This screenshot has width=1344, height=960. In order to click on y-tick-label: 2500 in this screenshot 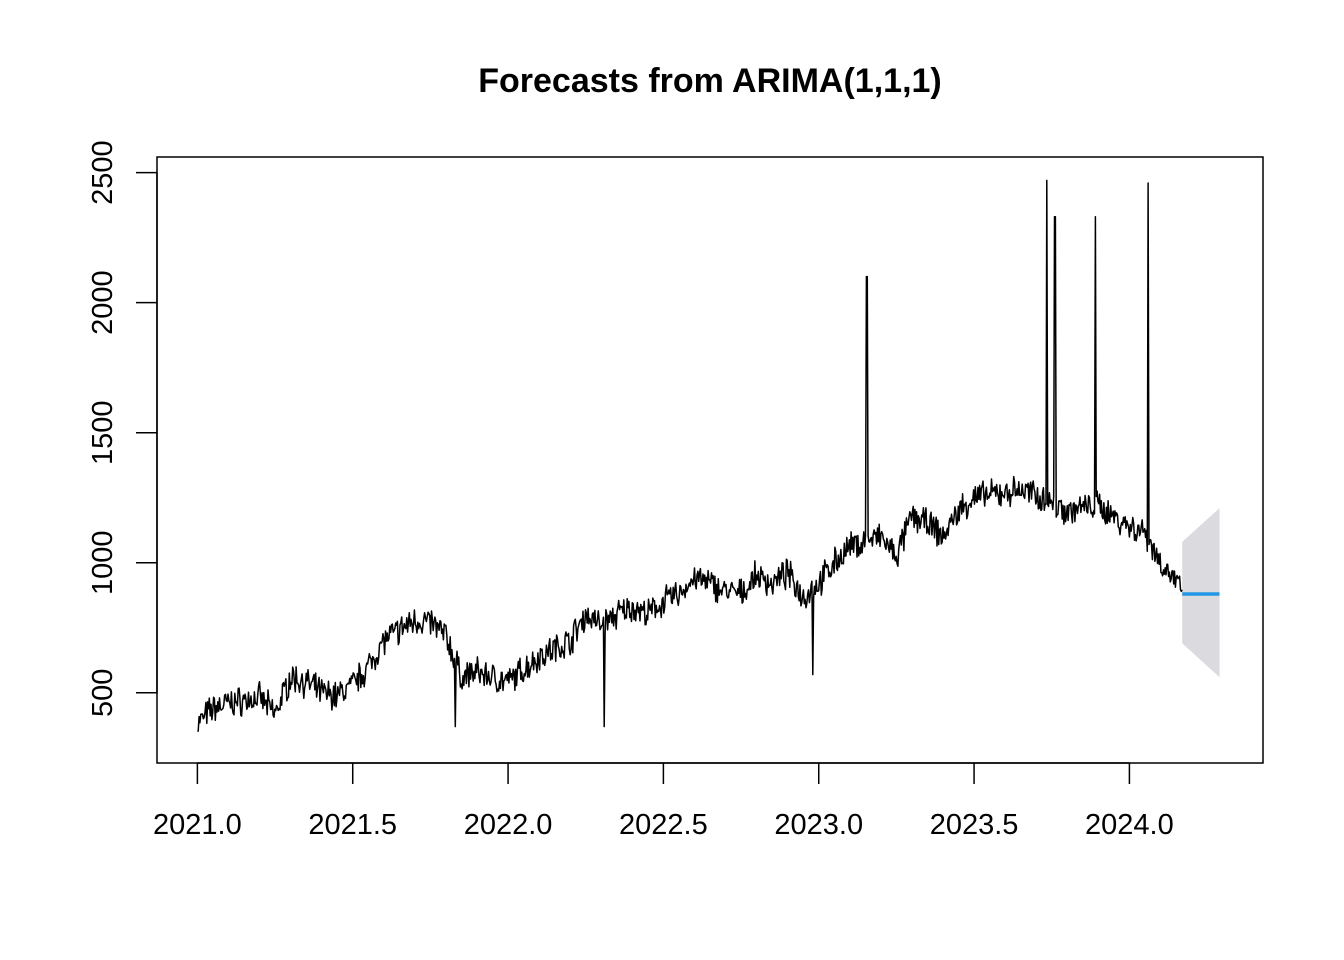, I will do `click(103, 172)`.